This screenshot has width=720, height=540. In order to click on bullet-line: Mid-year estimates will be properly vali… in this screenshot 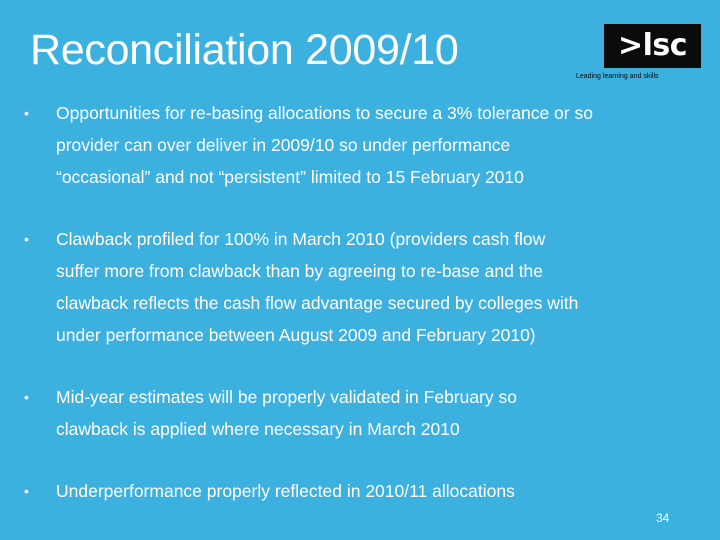, I will do `click(287, 397)`.